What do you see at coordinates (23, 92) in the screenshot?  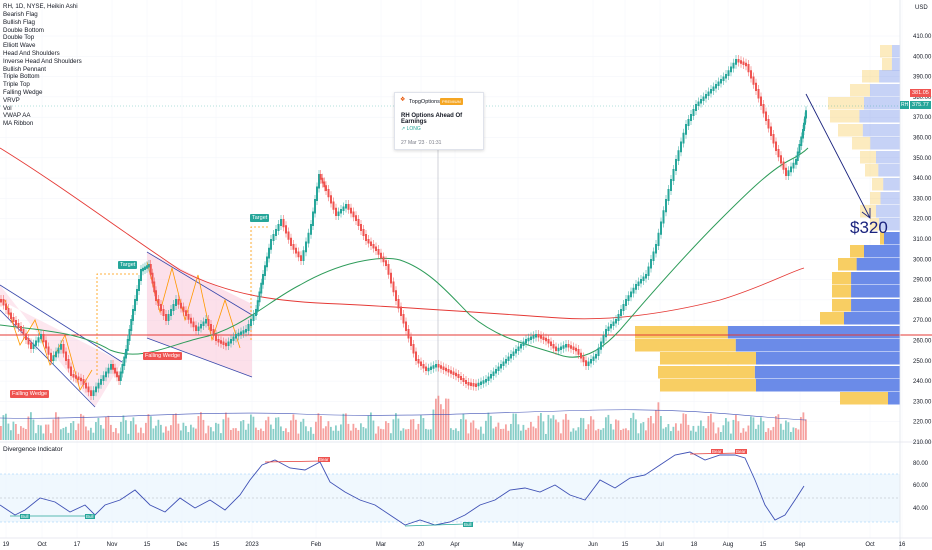 I see `indicator-item: Falling Wedge` at bounding box center [23, 92].